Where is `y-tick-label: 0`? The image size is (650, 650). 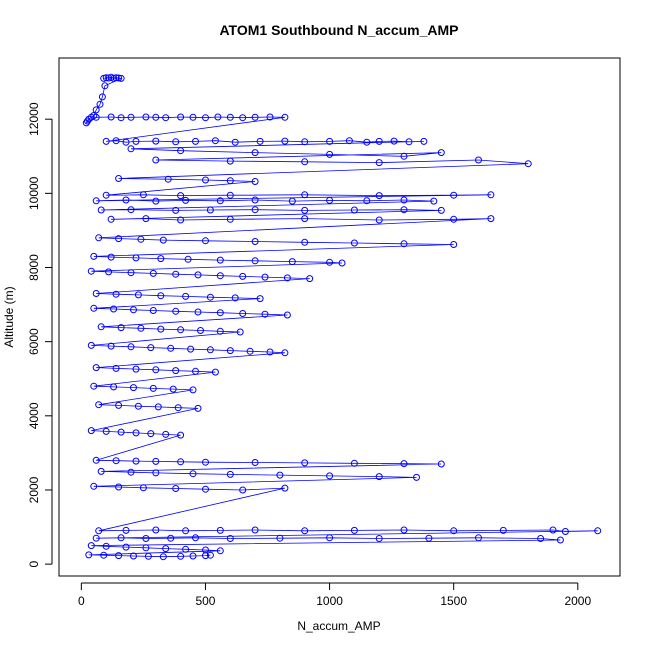
y-tick-label: 0 is located at coordinates (34, 563).